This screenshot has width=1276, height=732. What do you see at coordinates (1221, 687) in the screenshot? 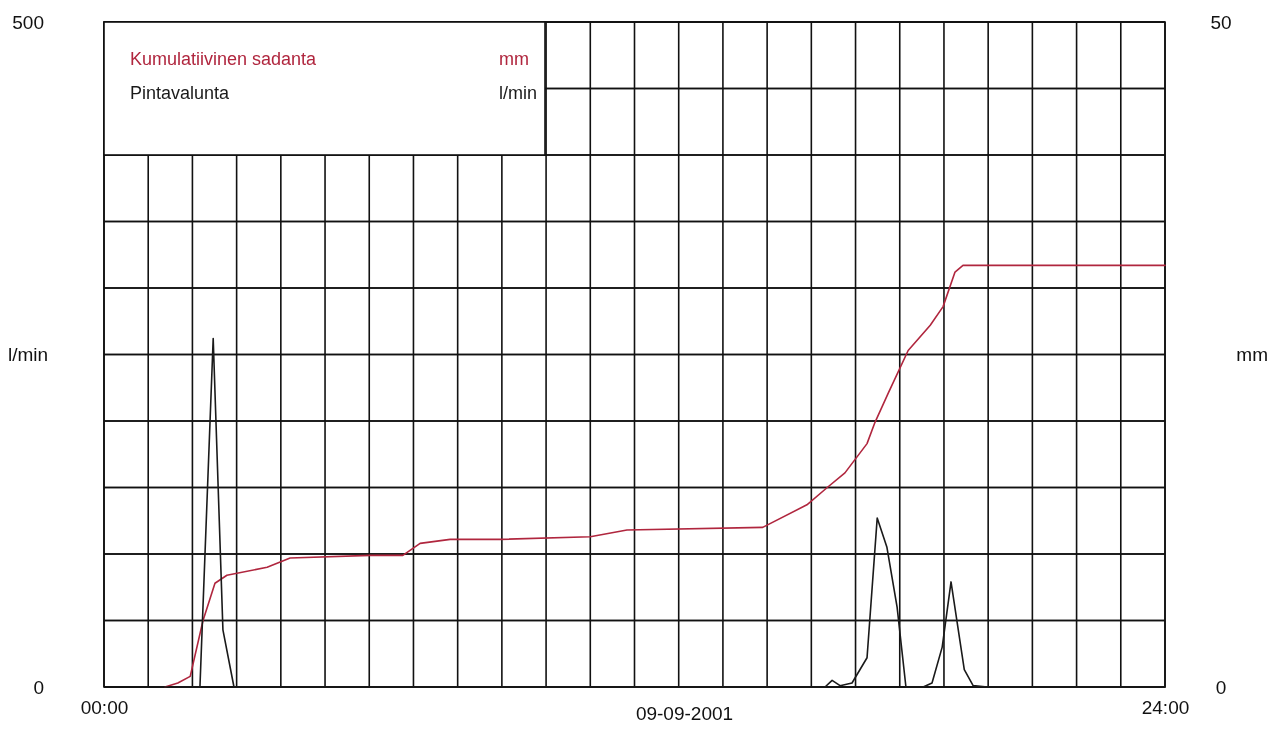
I see `y2-tick-label: 0` at bounding box center [1221, 687].